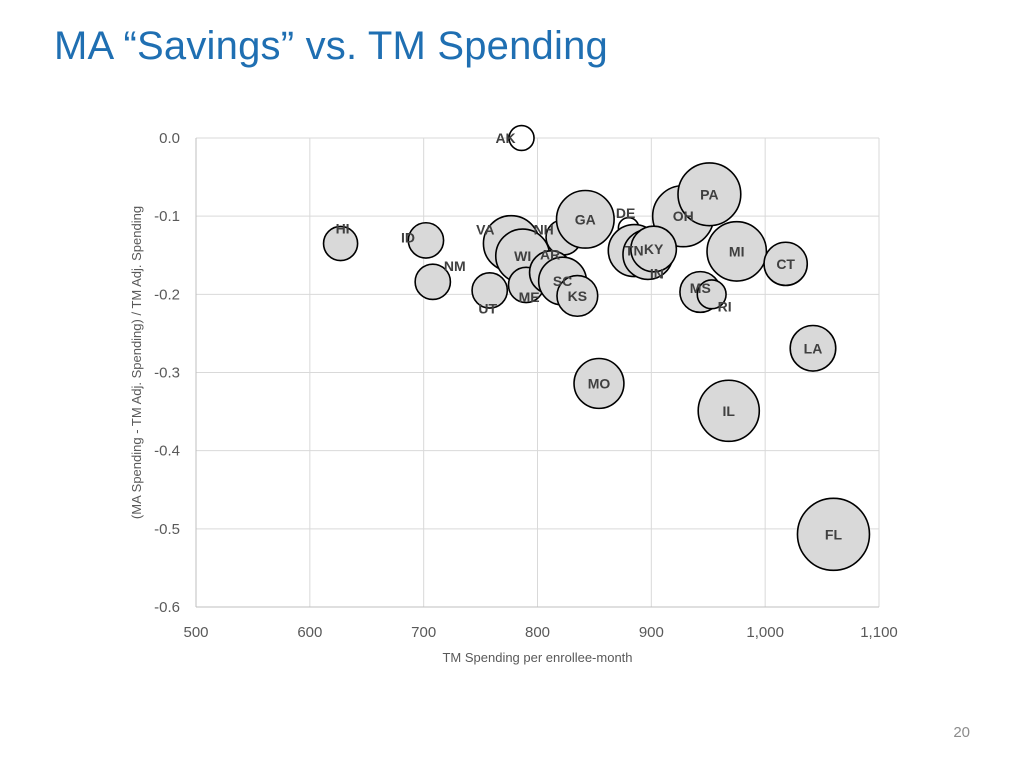 The height and width of the screenshot is (768, 1024). I want to click on bubble-label-ar: AR, so click(550, 254).